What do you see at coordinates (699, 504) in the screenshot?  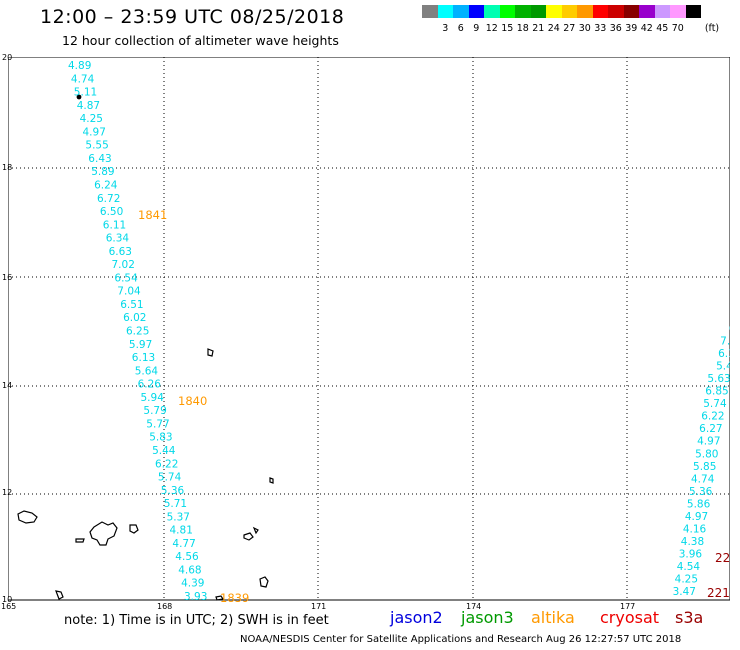 I see `wave-height-value: 5.86` at bounding box center [699, 504].